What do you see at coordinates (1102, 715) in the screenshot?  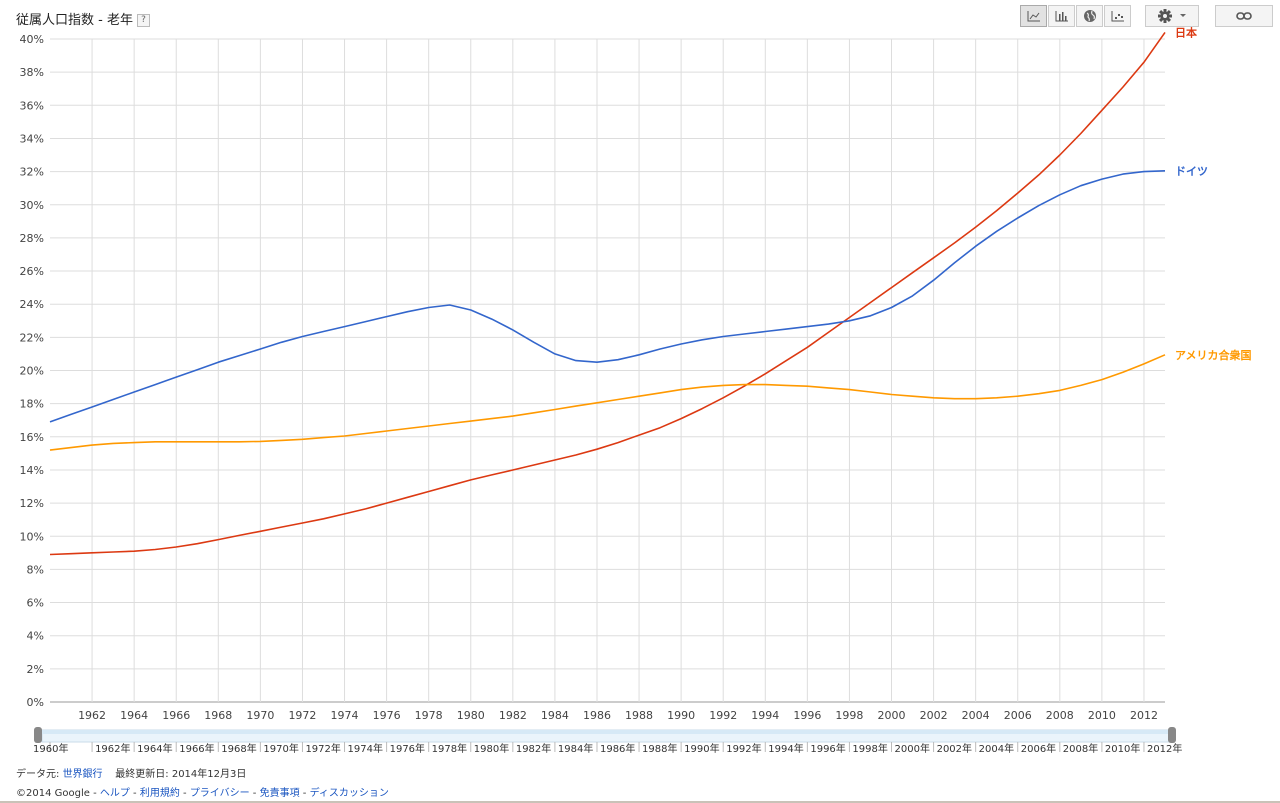 I see `x-tick-label: 2010` at bounding box center [1102, 715].